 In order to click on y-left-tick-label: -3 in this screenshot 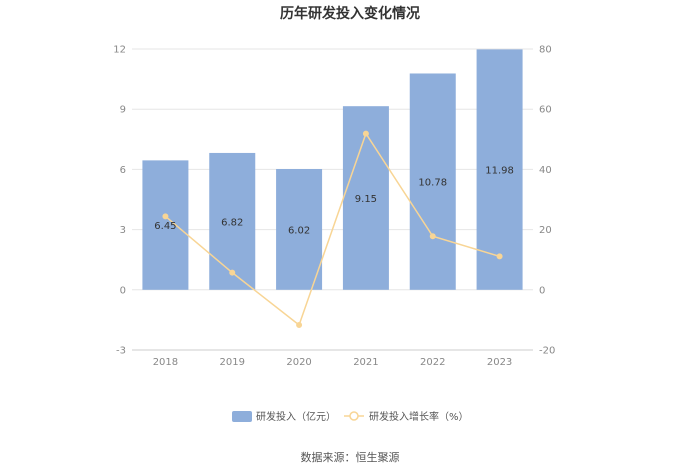, I will do `click(121, 351)`.